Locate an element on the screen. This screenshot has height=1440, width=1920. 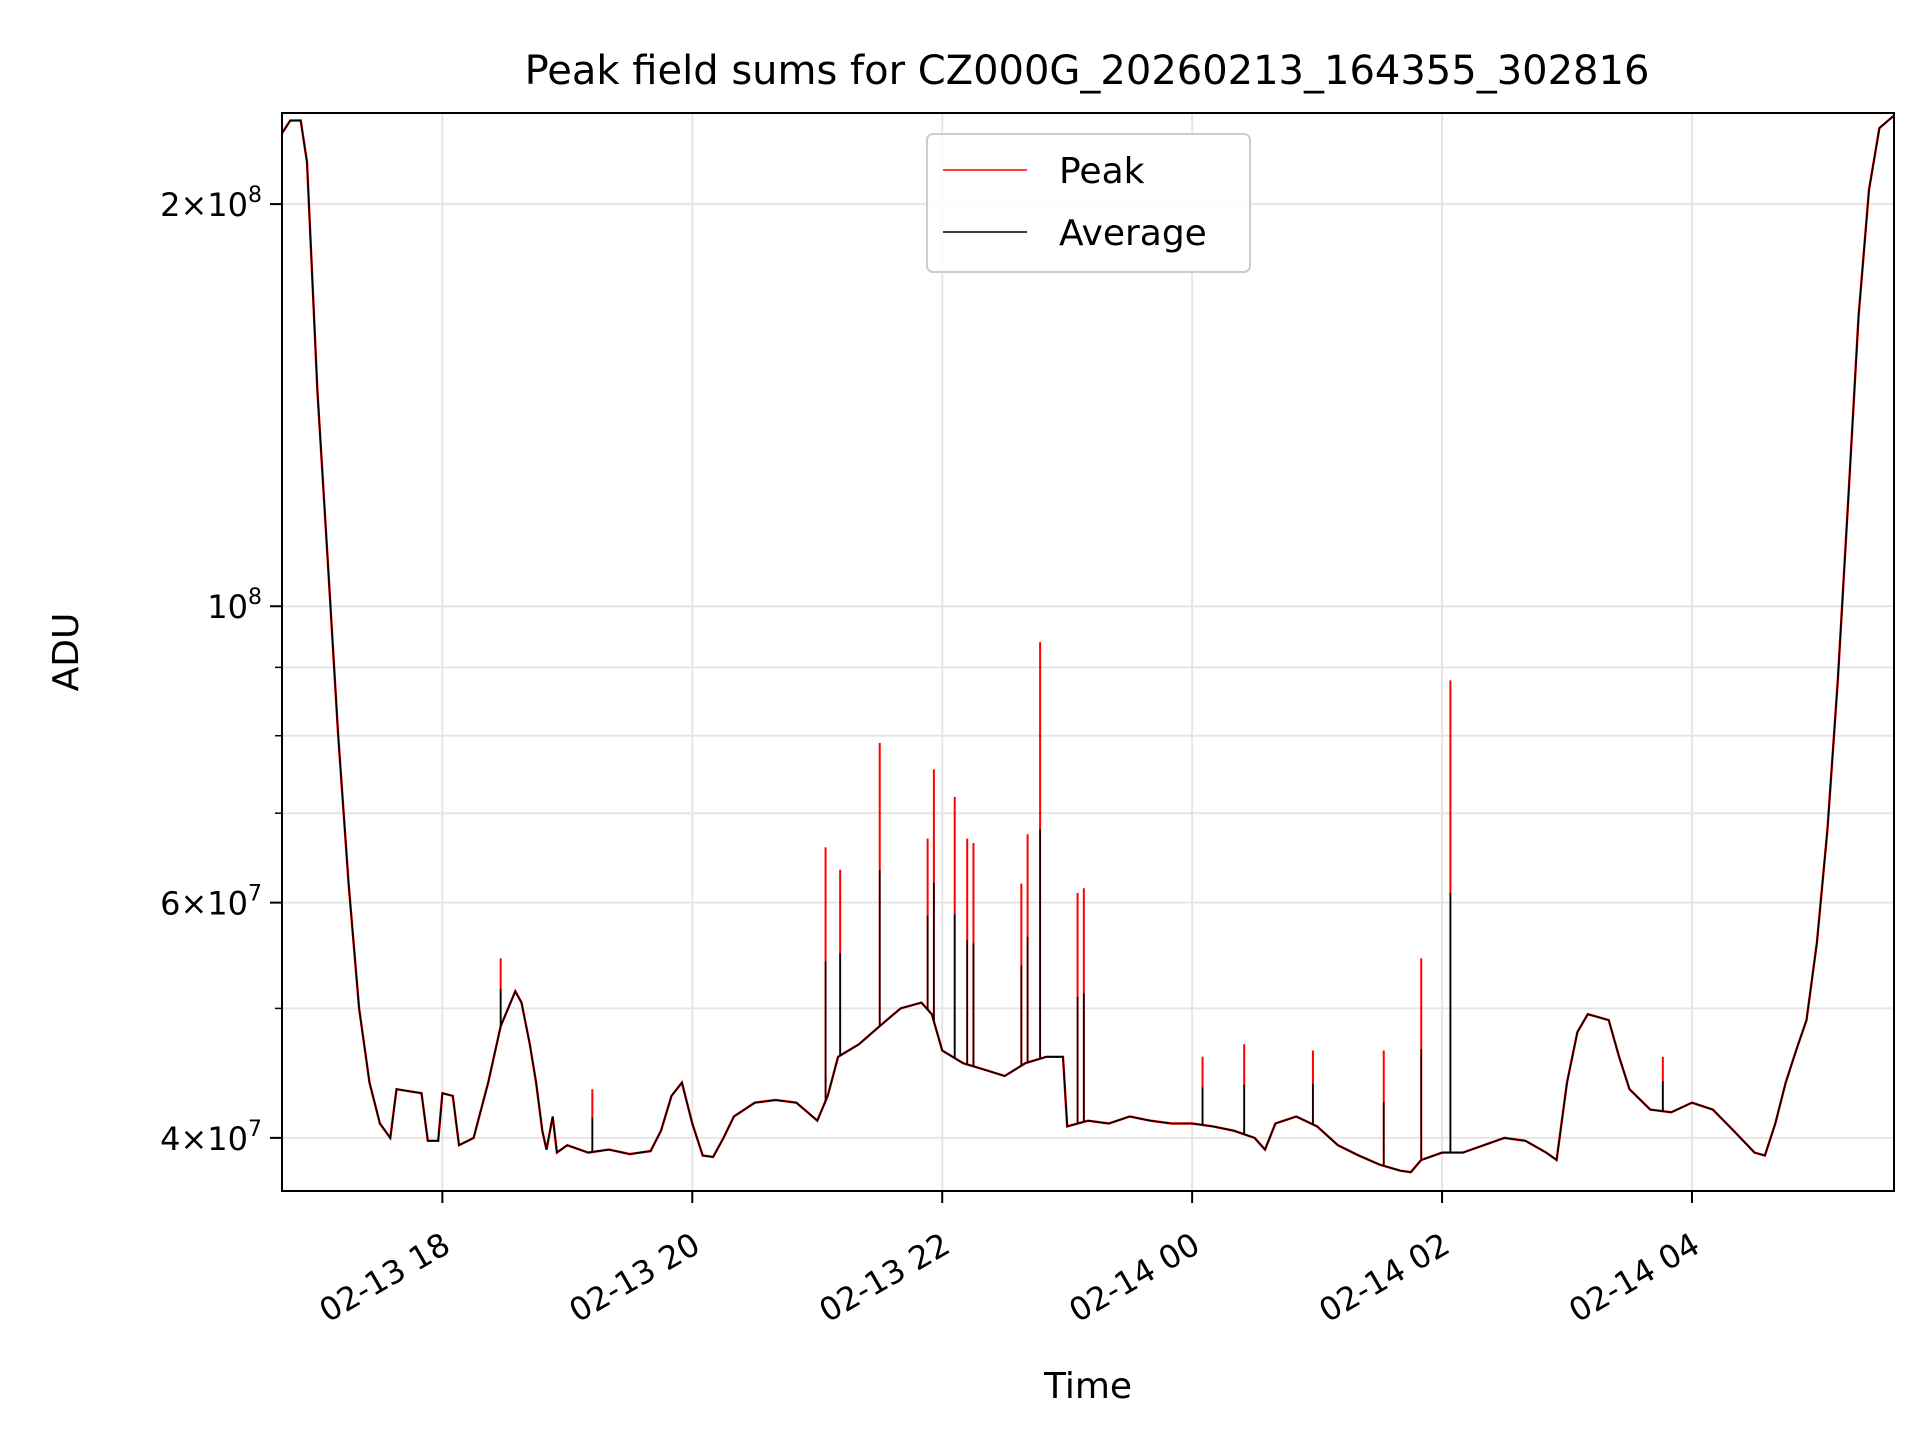
legend: Peak Average is located at coordinates (1088, 203).